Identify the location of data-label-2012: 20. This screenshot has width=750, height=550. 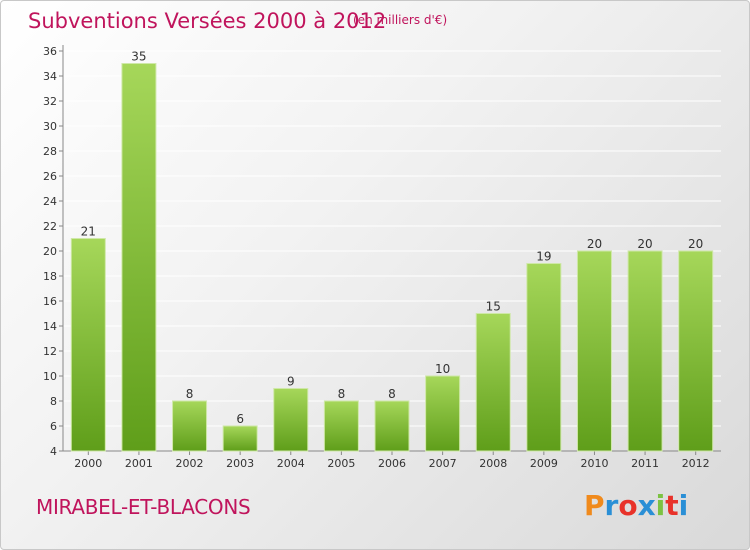
(695, 244).